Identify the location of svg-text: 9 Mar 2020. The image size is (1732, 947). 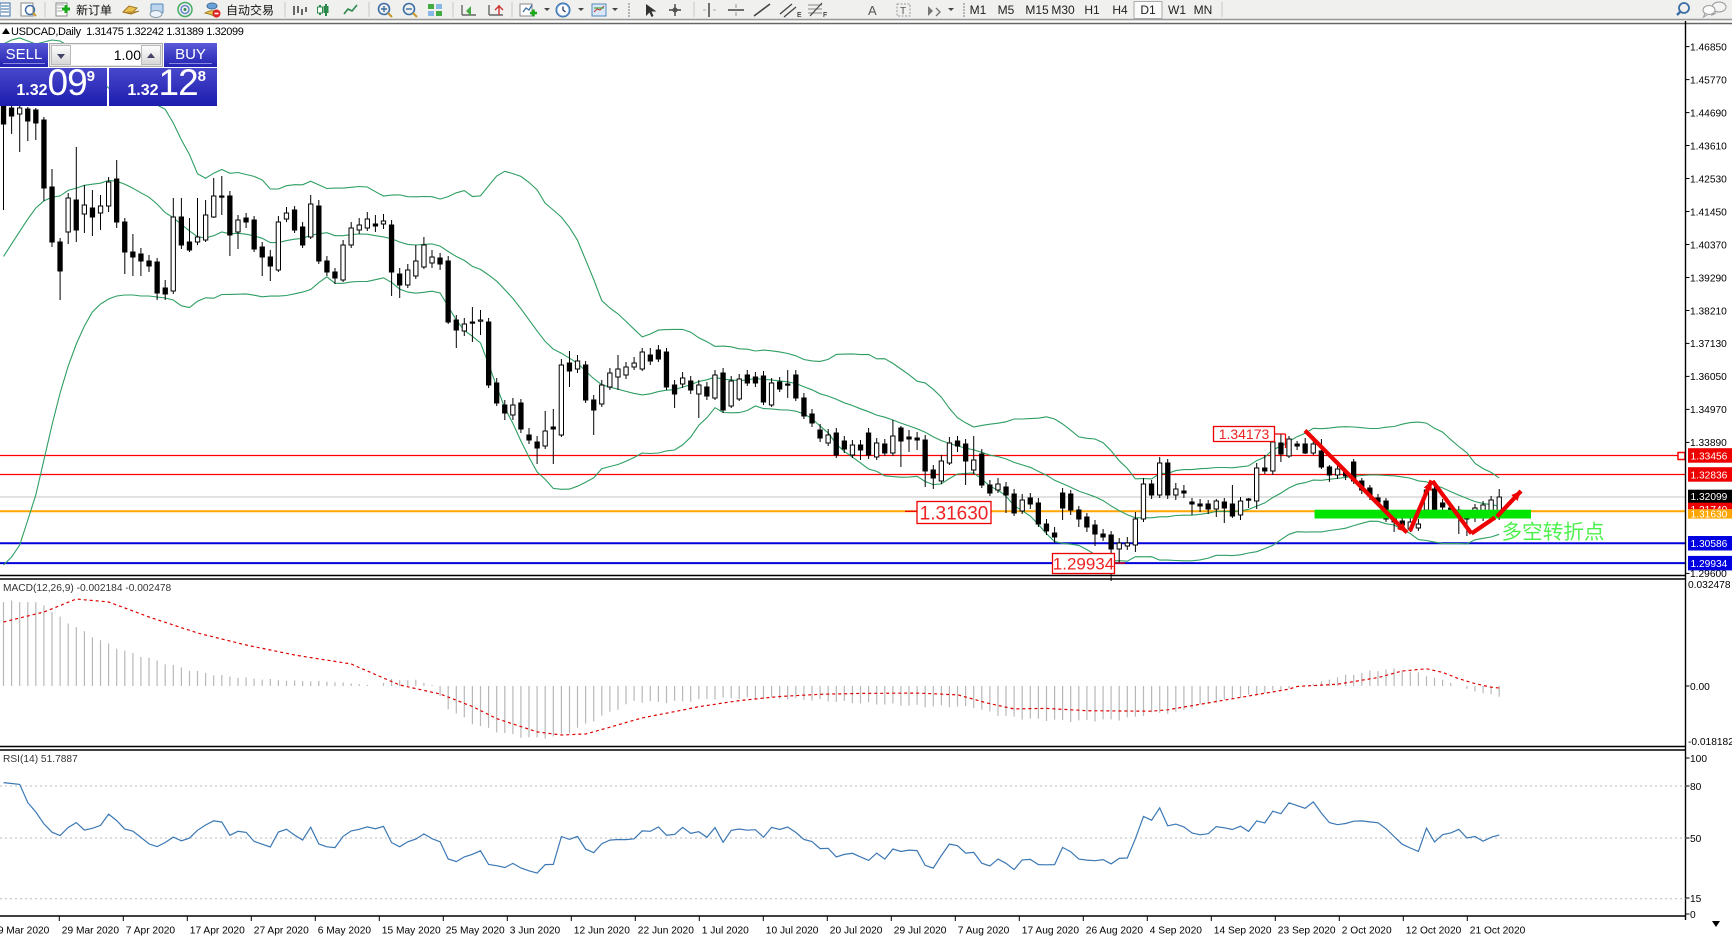
(25, 931).